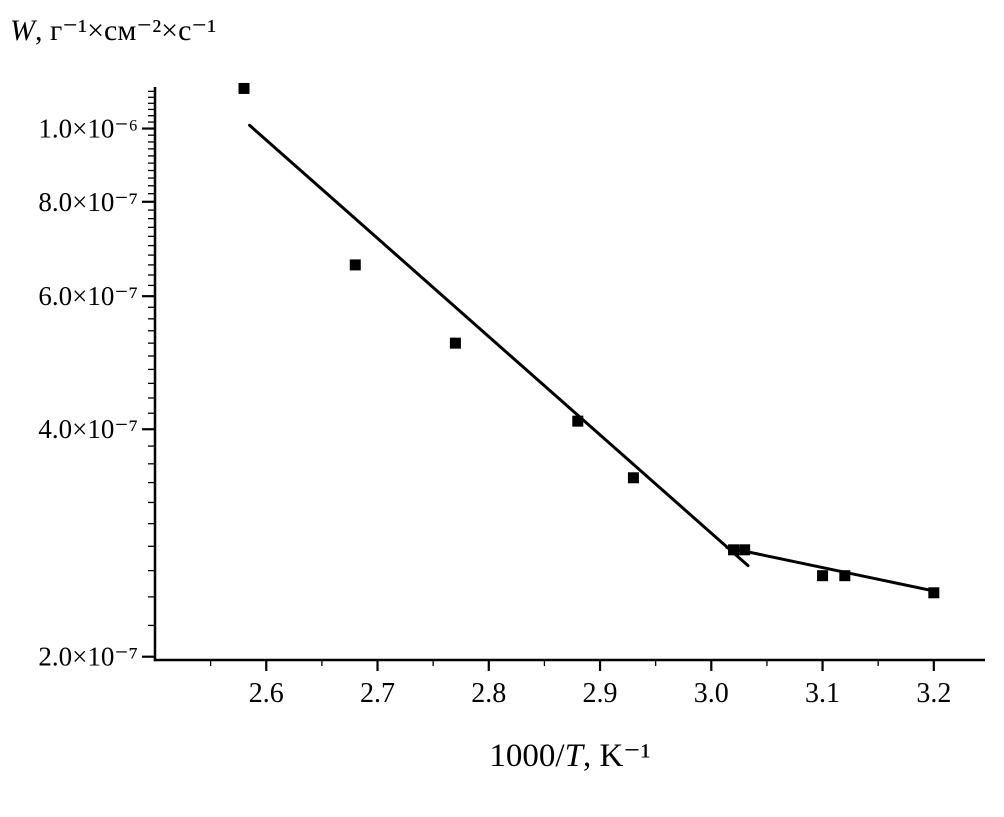 The height and width of the screenshot is (817, 1004). I want to click on y-tick-label: 4.0×10⁻⁷, so click(88, 429).